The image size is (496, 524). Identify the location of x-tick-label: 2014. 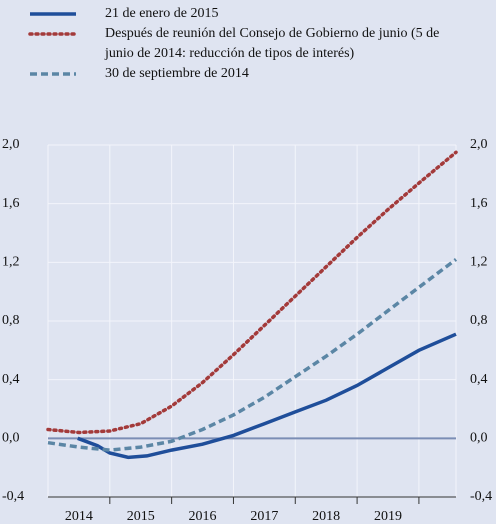
(79, 516).